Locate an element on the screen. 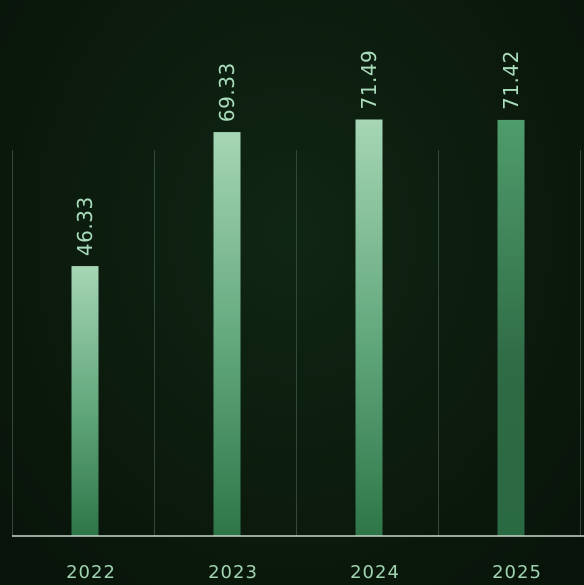 Image resolution: width=584 pixels, height=585 pixels. x-tick-labels: 2022 2023 2024 2025 is located at coordinates (304, 572).